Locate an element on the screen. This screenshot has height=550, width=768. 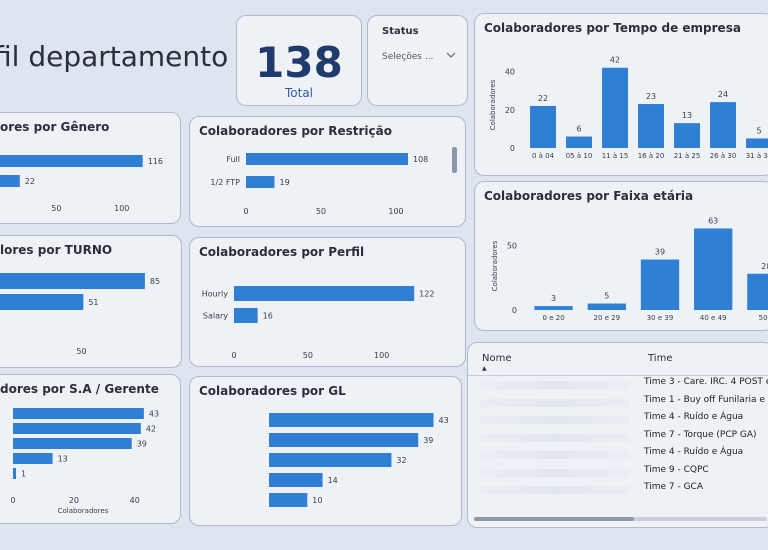
sort-asc-icon: ▲ is located at coordinates (484, 368).